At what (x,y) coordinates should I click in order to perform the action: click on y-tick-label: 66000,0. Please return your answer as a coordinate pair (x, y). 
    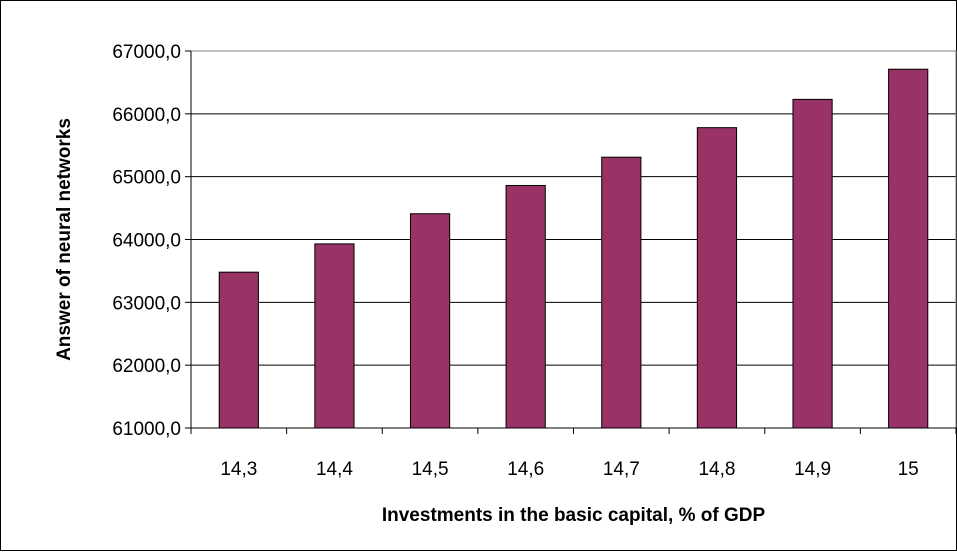
    Looking at the image, I should click on (146, 115).